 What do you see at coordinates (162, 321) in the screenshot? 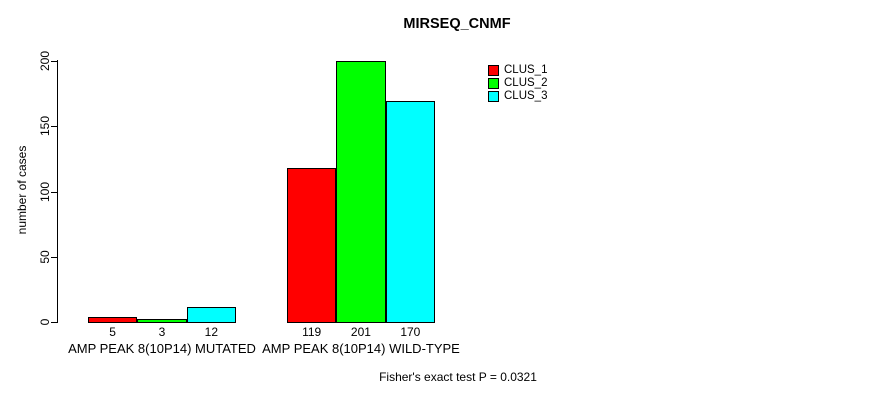
I see `bar-clus_2-group1` at bounding box center [162, 321].